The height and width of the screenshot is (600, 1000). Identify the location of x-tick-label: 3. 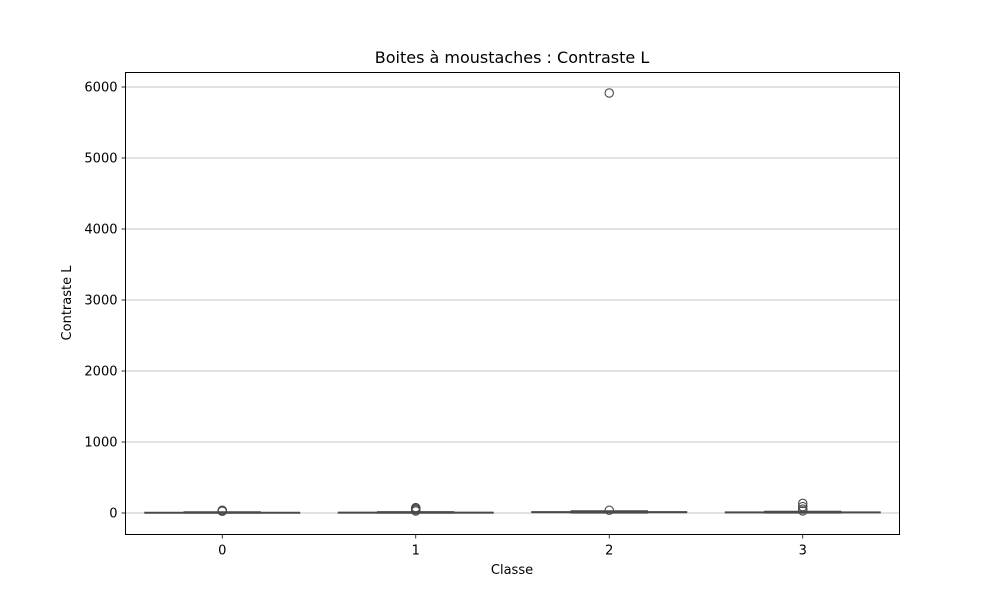
(803, 551).